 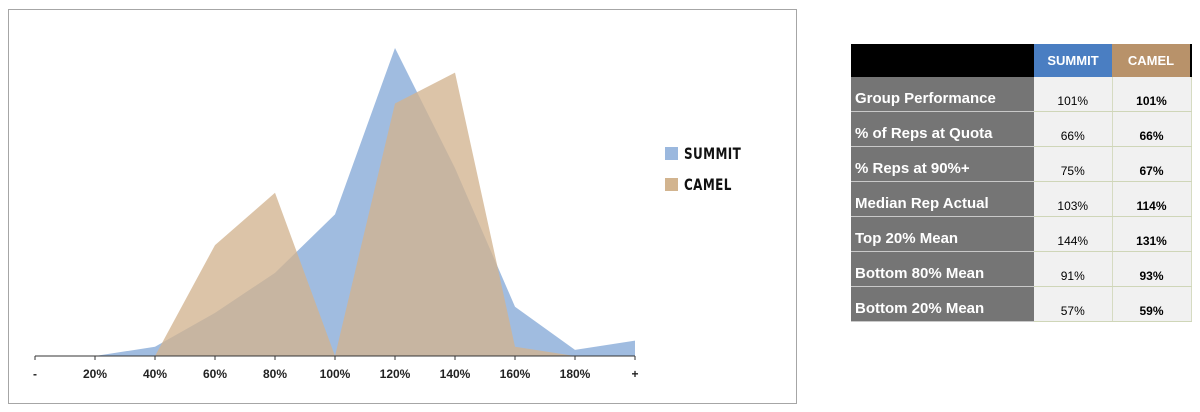 What do you see at coordinates (920, 273) in the screenshot?
I see `row-label-text: Bottom 80% Mean` at bounding box center [920, 273].